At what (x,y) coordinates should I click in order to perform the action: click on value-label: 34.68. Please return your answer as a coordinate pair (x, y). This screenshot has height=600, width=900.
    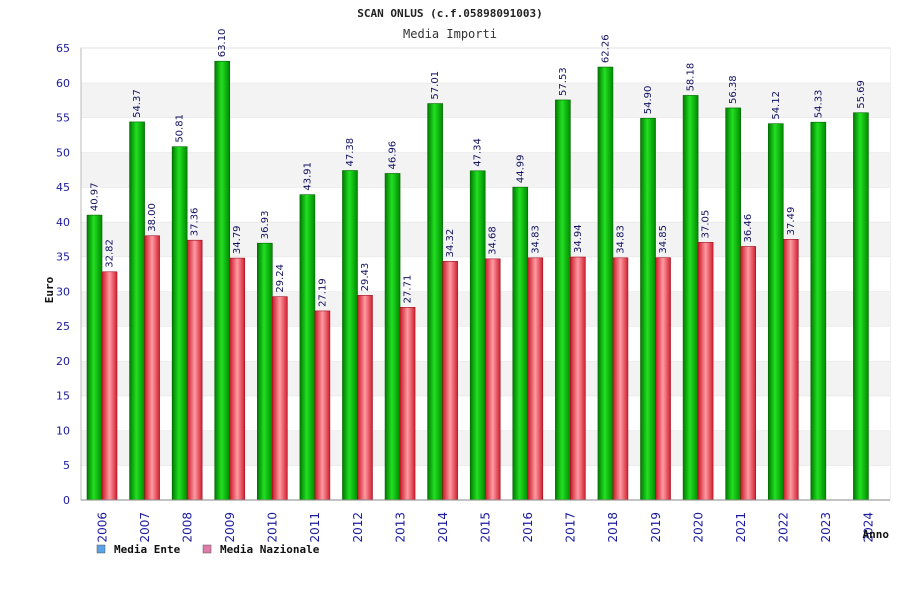
    Looking at the image, I should click on (493, 240).